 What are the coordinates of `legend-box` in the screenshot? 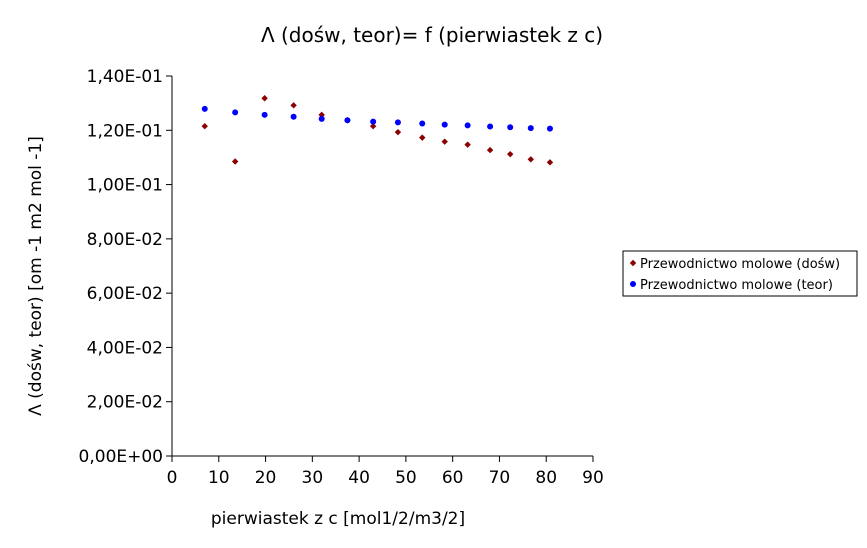 It's located at (740, 273).